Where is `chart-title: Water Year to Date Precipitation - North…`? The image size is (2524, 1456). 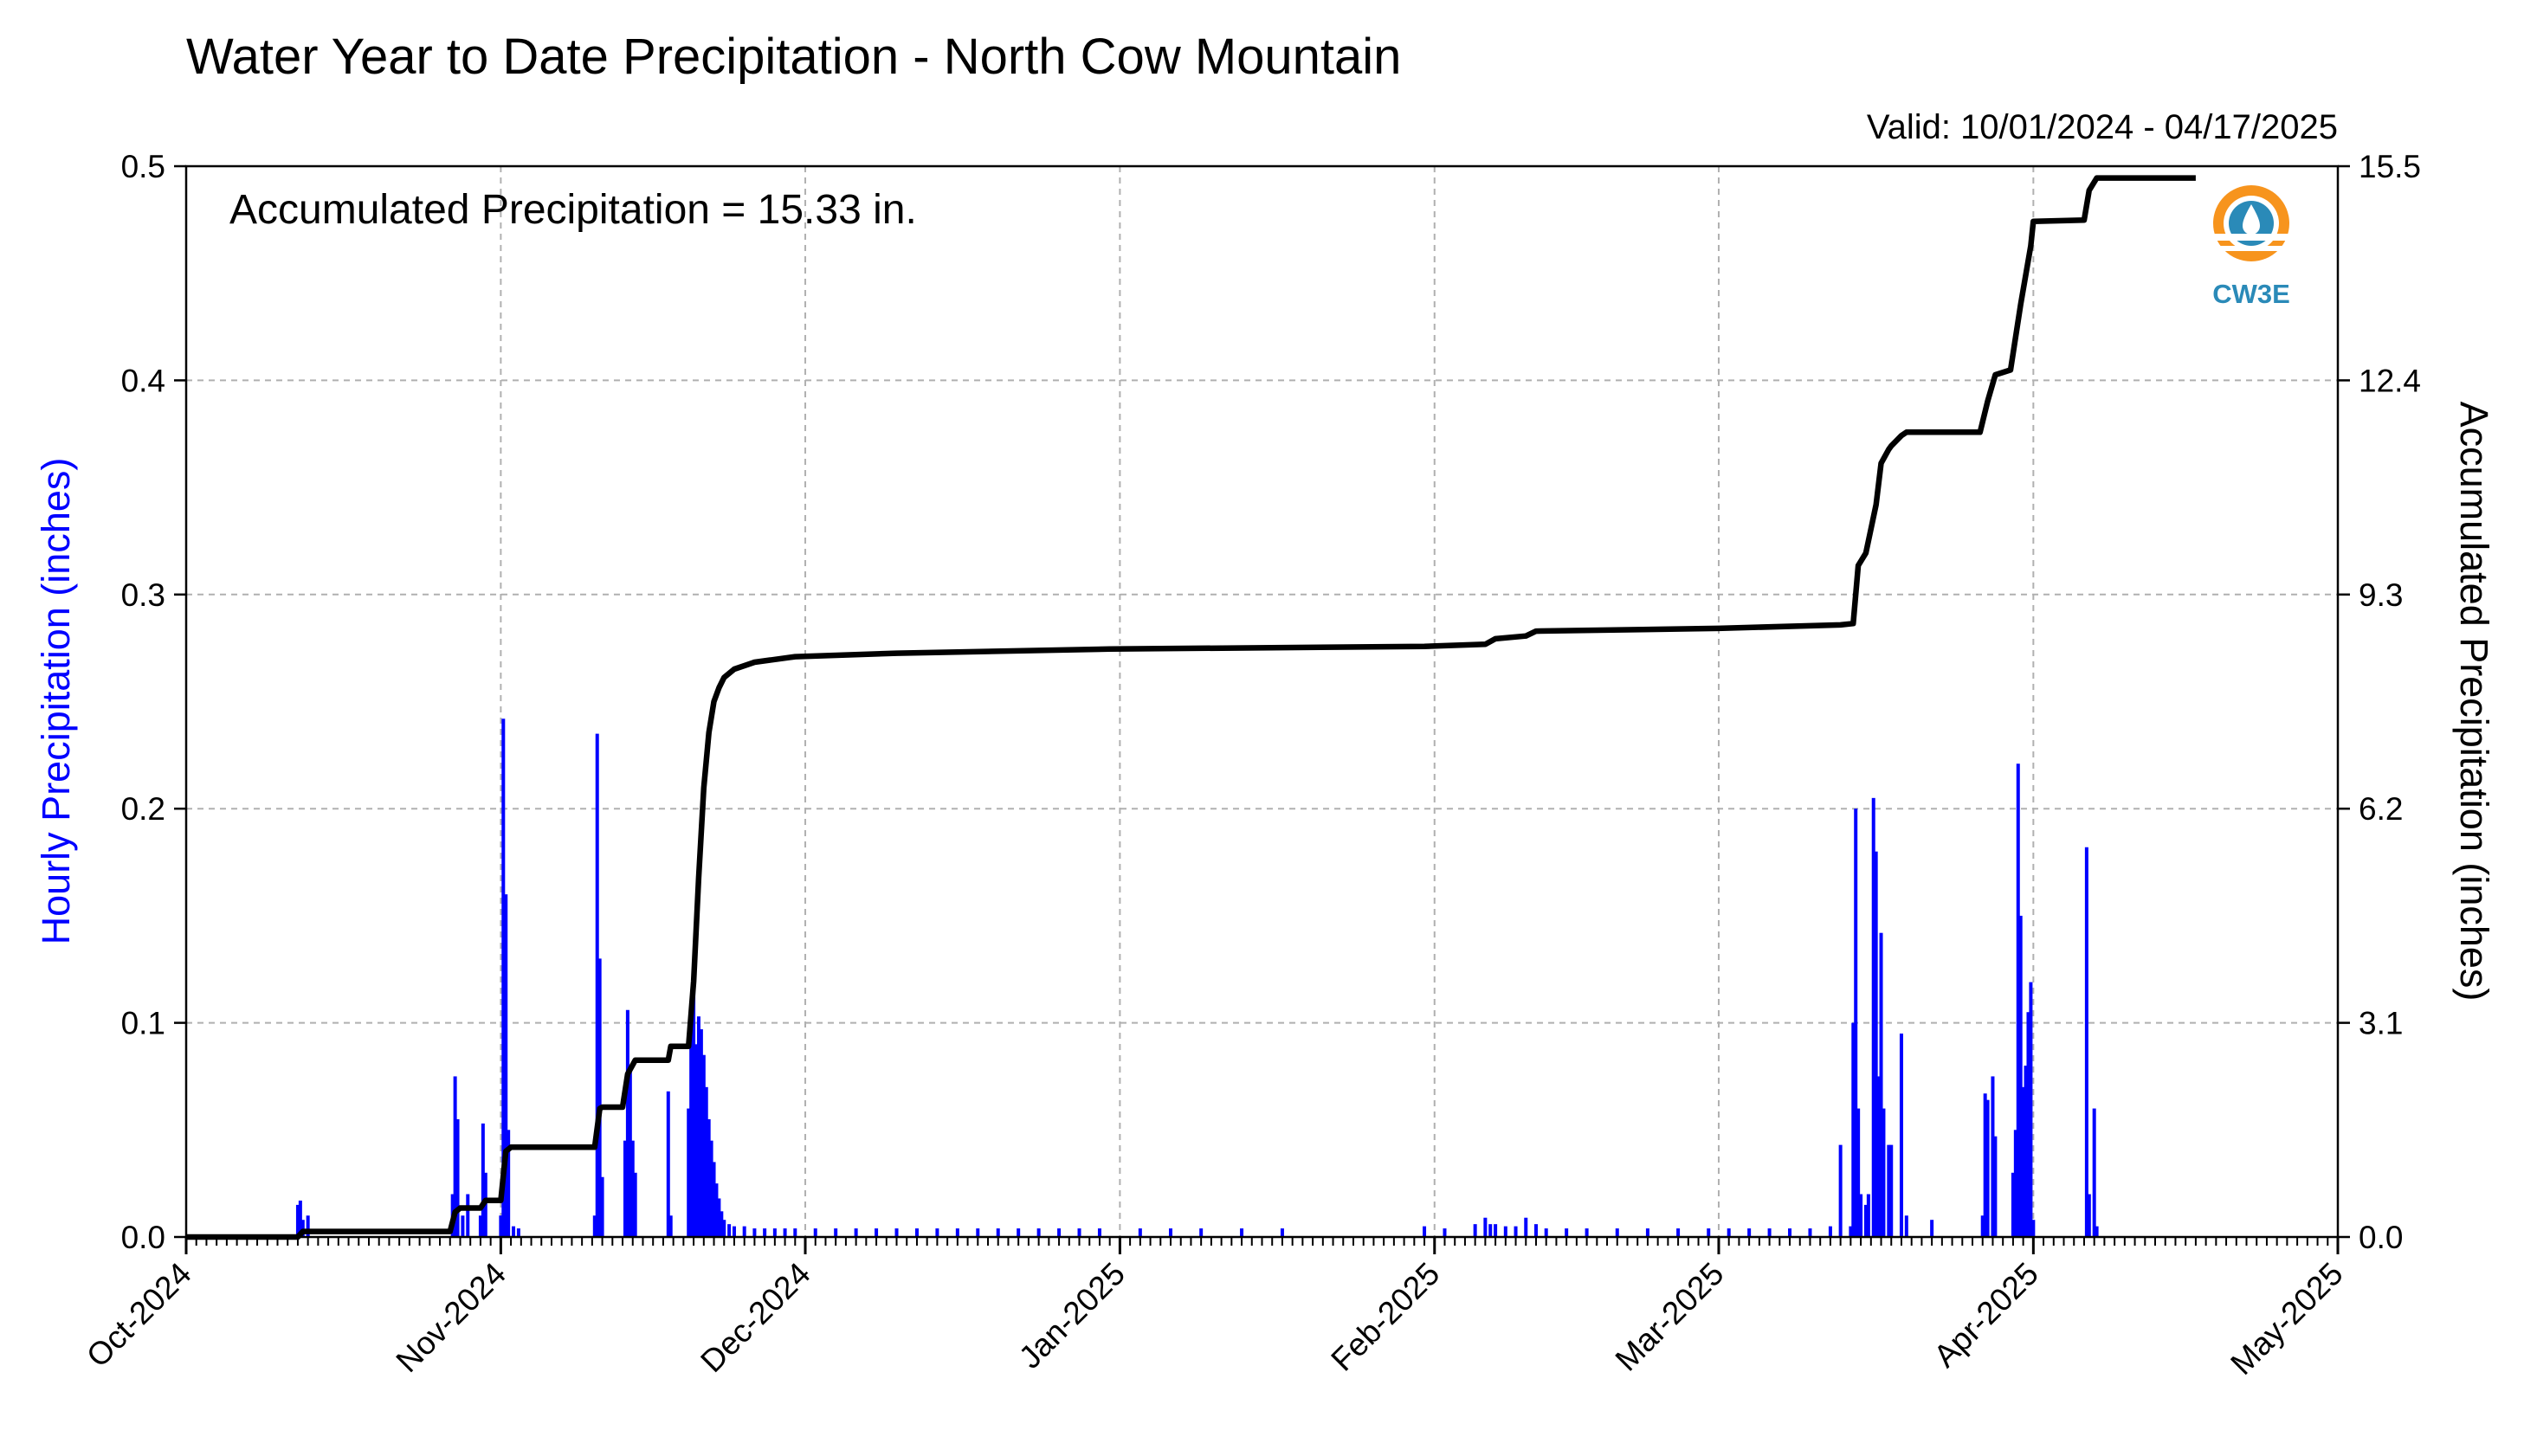 chart-title: Water Year to Date Precipitation - North… is located at coordinates (793, 57).